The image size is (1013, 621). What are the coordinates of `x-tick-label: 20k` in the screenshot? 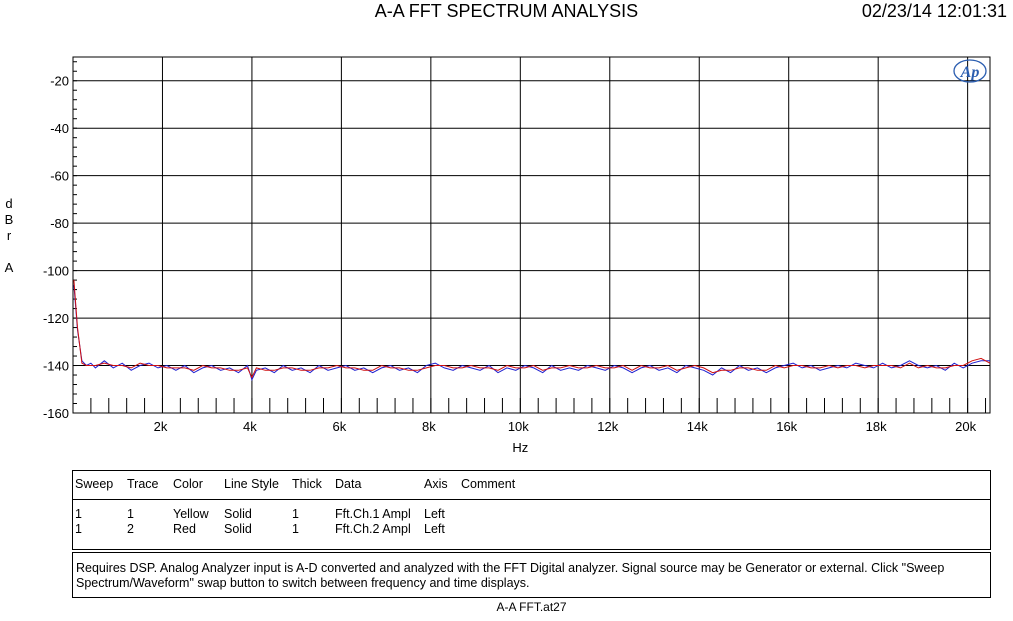 It's located at (965, 426).